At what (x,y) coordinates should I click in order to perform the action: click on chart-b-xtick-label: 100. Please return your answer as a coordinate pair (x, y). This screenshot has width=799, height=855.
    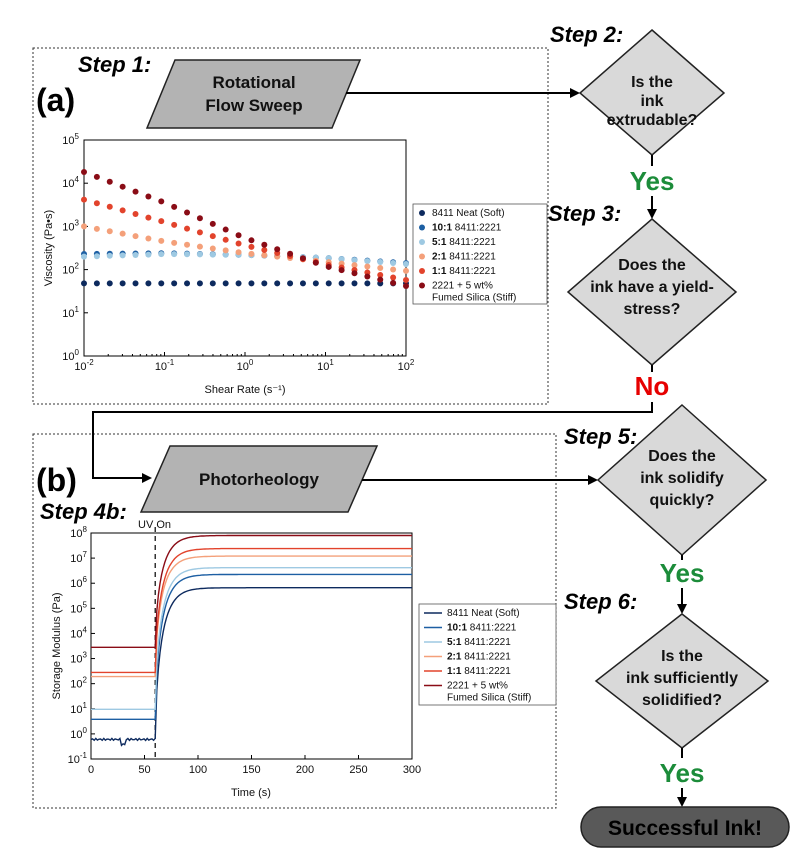
    Looking at the image, I should click on (198, 770).